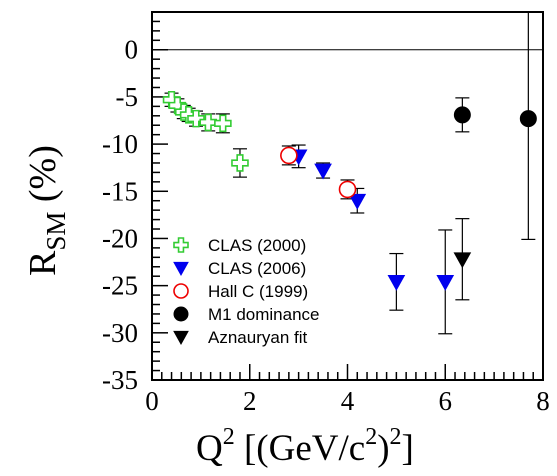  I want to click on x-tick-label: 6, so click(446, 401).